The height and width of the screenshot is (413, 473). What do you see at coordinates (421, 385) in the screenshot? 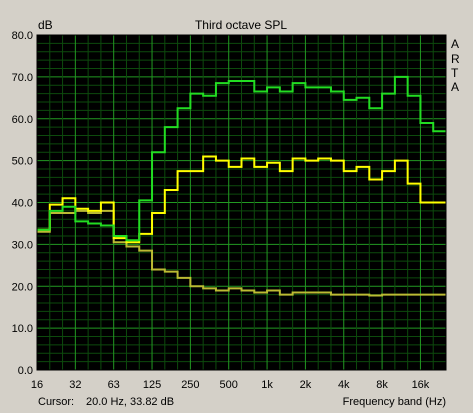
I see `x-tick-label: 16k` at bounding box center [421, 385].